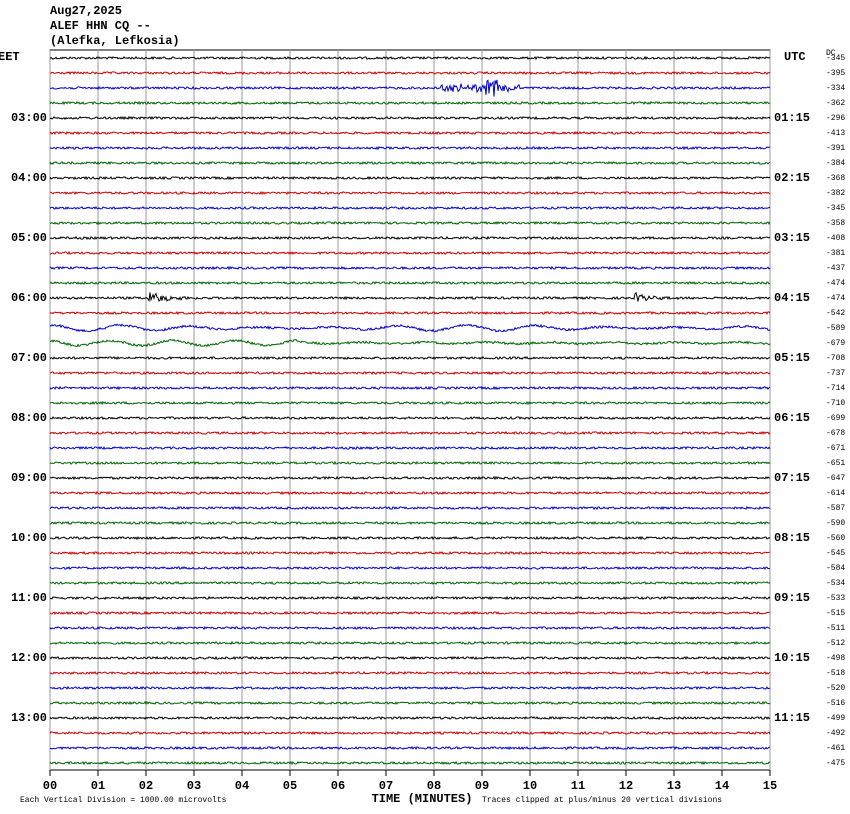  I want to click on dc-value: -534, so click(835, 583).